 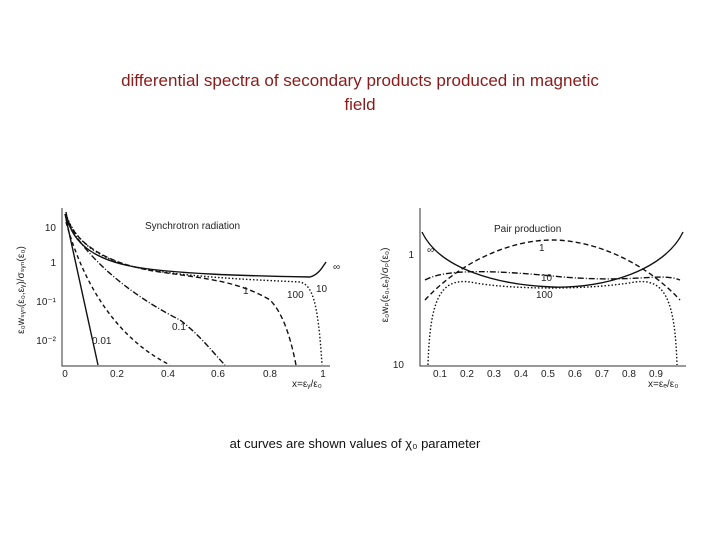 What do you see at coordinates (359, 104) in the screenshot?
I see `slide-title-line2: field` at bounding box center [359, 104].